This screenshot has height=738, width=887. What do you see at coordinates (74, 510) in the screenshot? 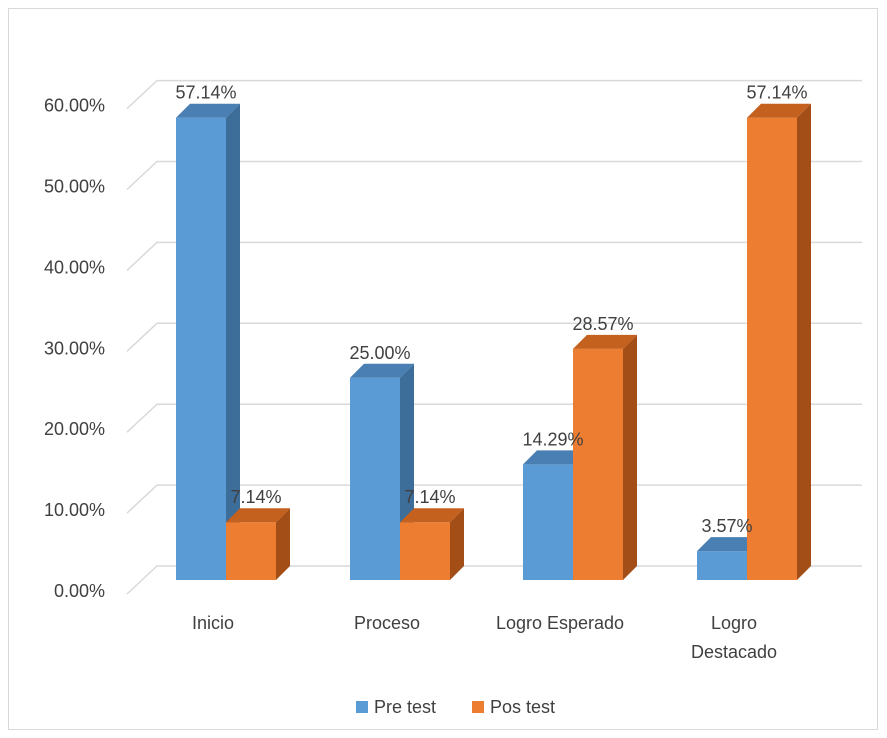
I see `y-tick-label: 10.00%` at bounding box center [74, 510].